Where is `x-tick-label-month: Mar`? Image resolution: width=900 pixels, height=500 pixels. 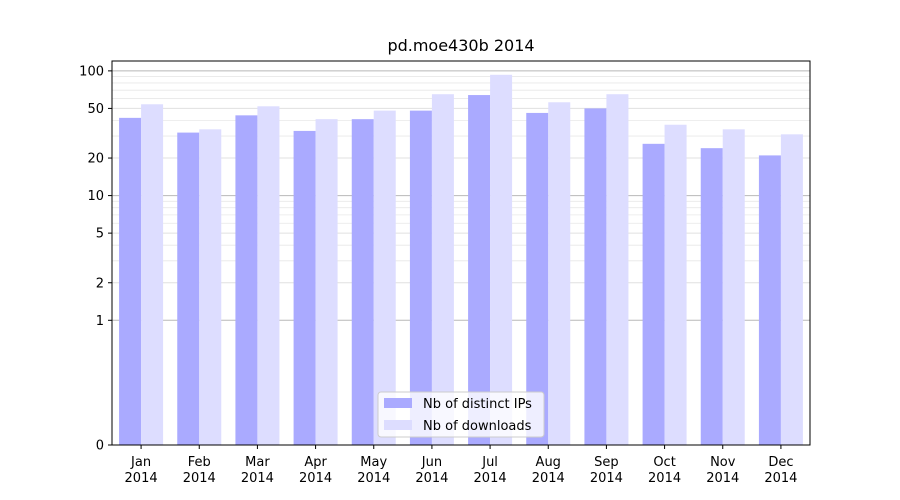
x-tick-label-month: Mar is located at coordinates (257, 462).